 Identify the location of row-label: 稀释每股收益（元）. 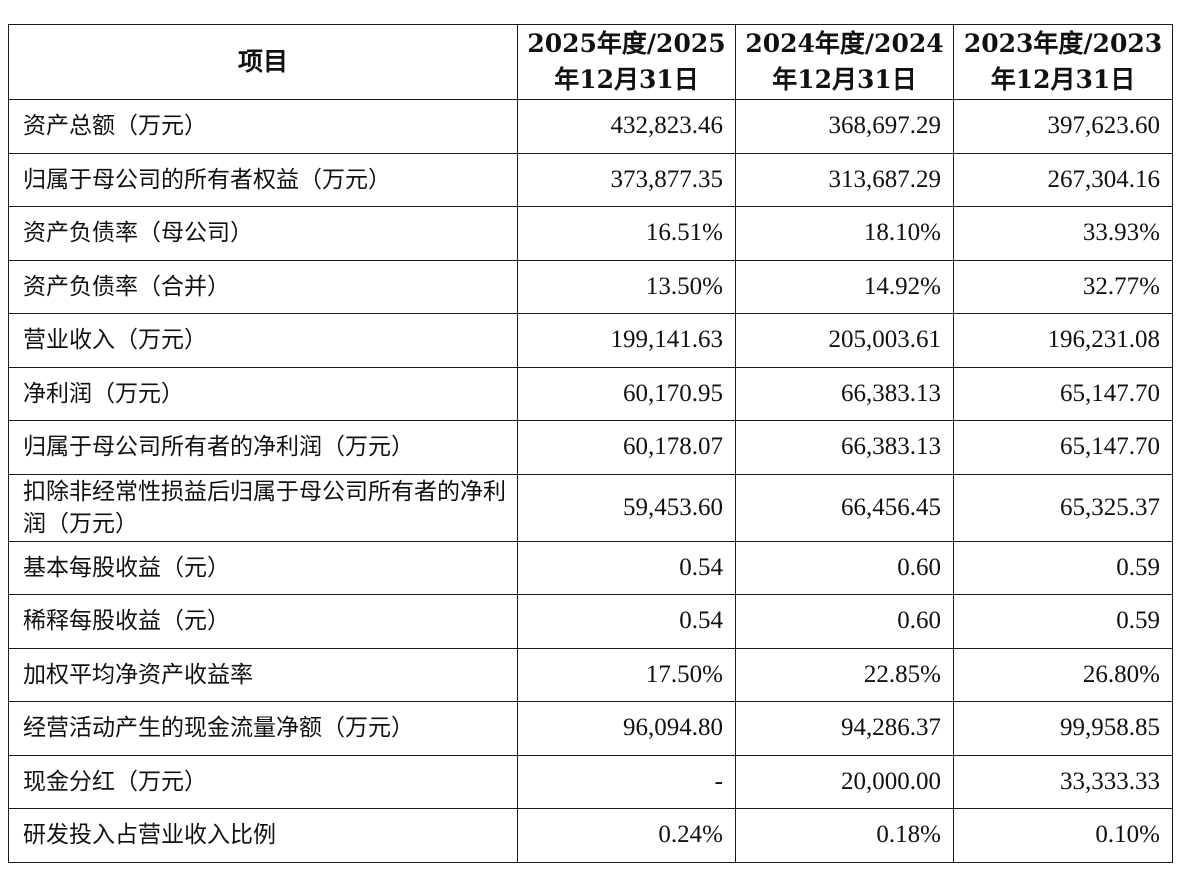
(263, 621).